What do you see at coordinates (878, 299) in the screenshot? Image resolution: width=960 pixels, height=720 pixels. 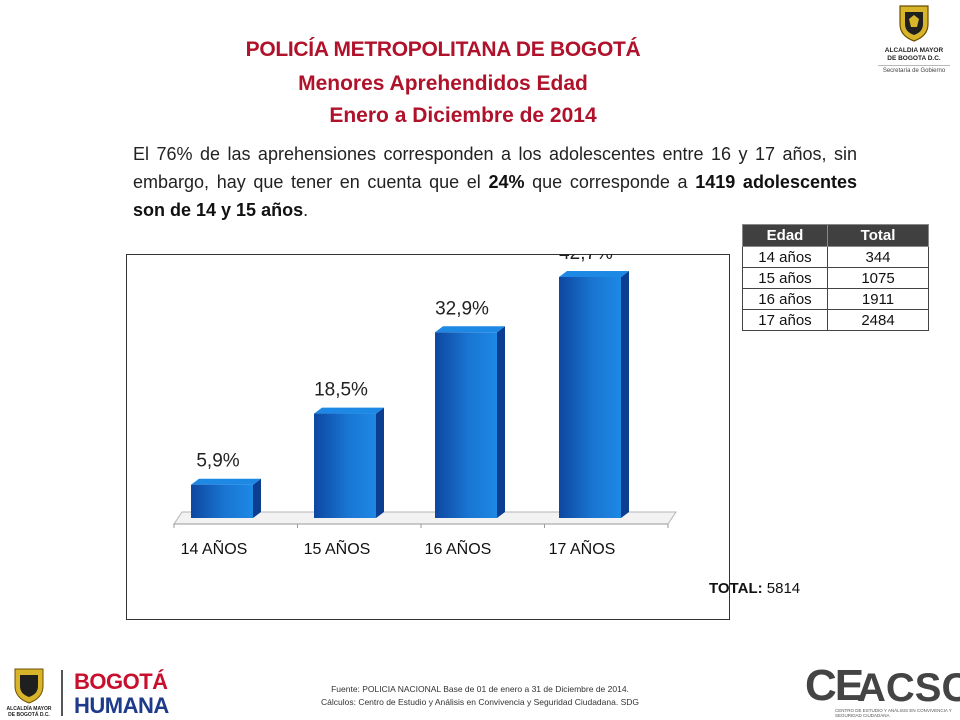 I see `table-cell-total: 1911` at bounding box center [878, 299].